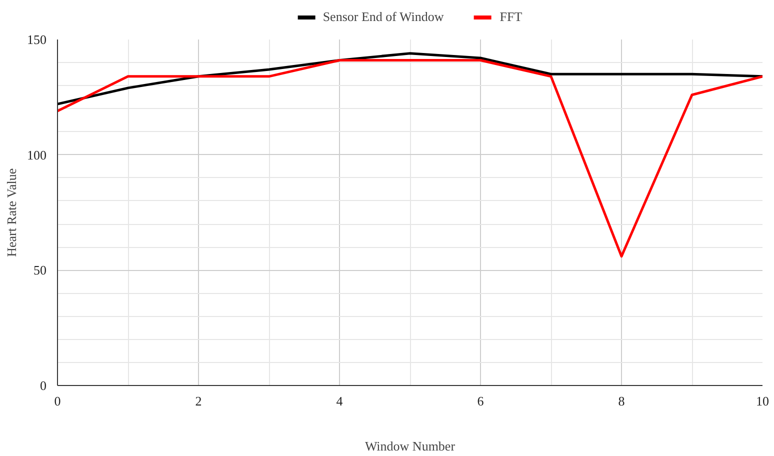 The width and height of the screenshot is (774, 456). I want to click on x-tick-label: 0, so click(57, 401).